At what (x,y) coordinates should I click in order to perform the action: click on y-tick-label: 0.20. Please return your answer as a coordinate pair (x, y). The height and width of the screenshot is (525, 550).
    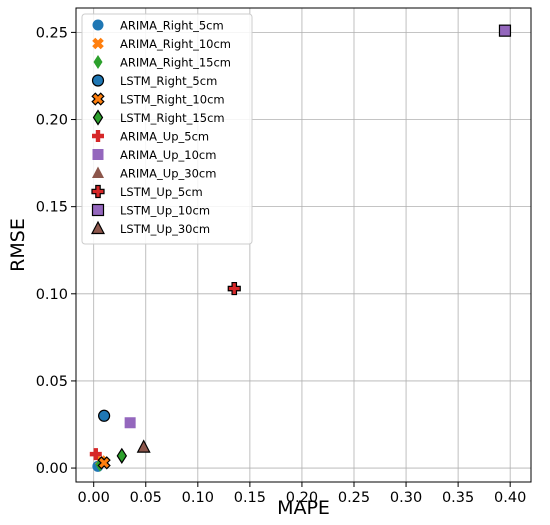
    Looking at the image, I should click on (52, 121).